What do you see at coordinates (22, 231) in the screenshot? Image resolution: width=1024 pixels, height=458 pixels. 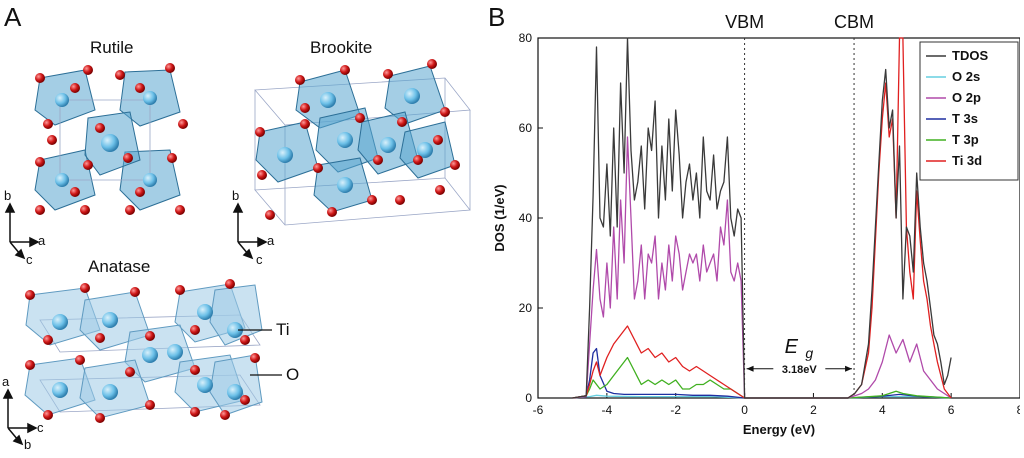 I see `rutile-axes` at bounding box center [22, 231].